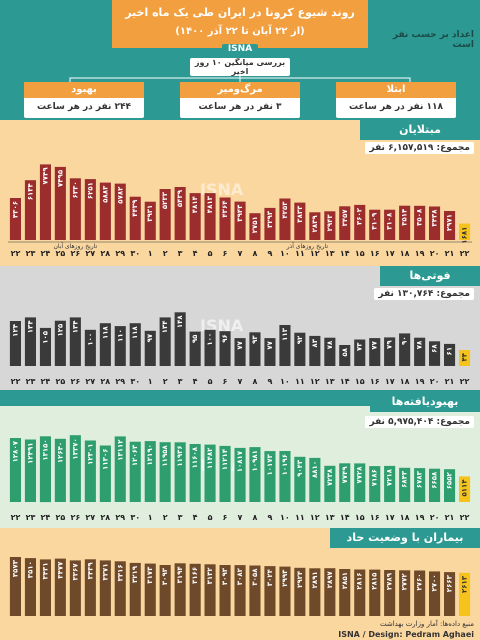 The height and width of the screenshot is (640, 480). What do you see at coordinates (285, 210) in the screenshot?
I see `bar-label-18: ۴۲۵۳` at bounding box center [285, 210].